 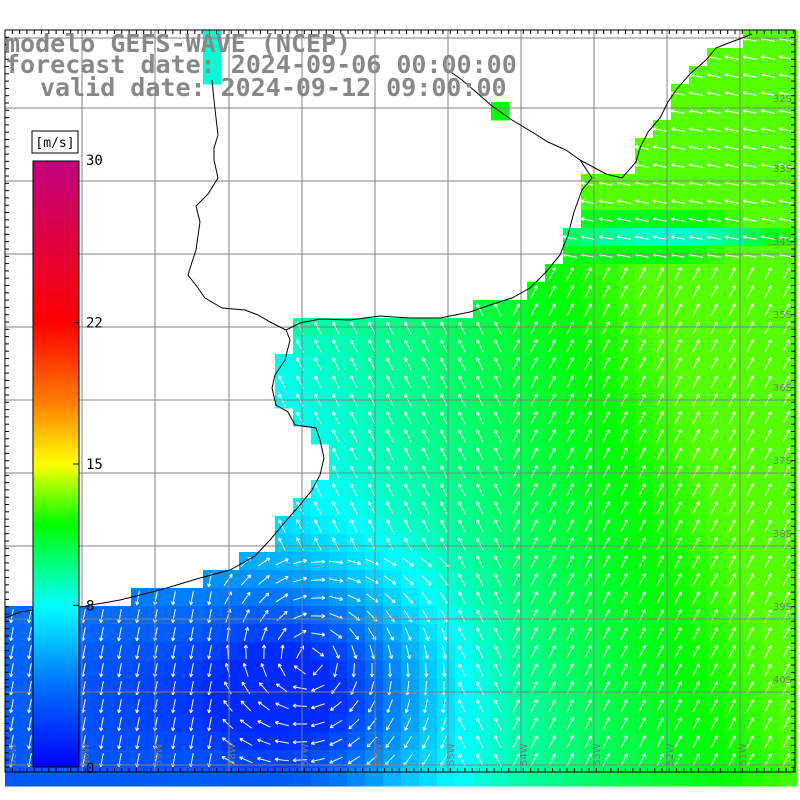 I want to click on colorbar-unit: [m/s], so click(x=54, y=143).